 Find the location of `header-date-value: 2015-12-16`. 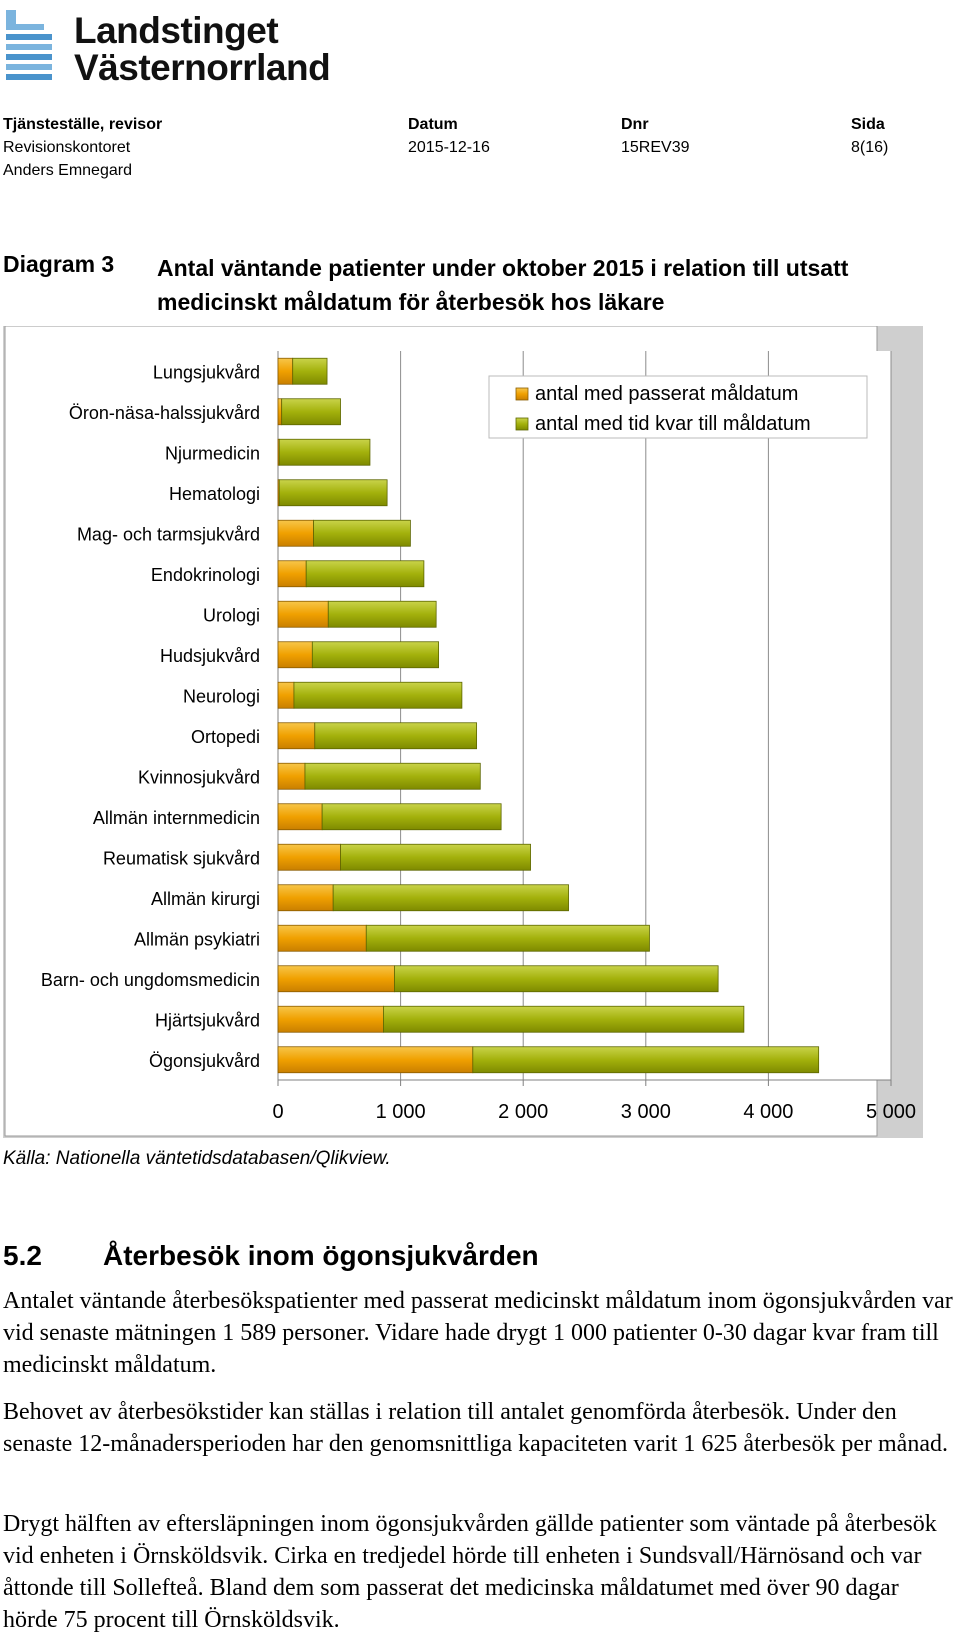

header-date-value: 2015-12-16 is located at coordinates (449, 147).